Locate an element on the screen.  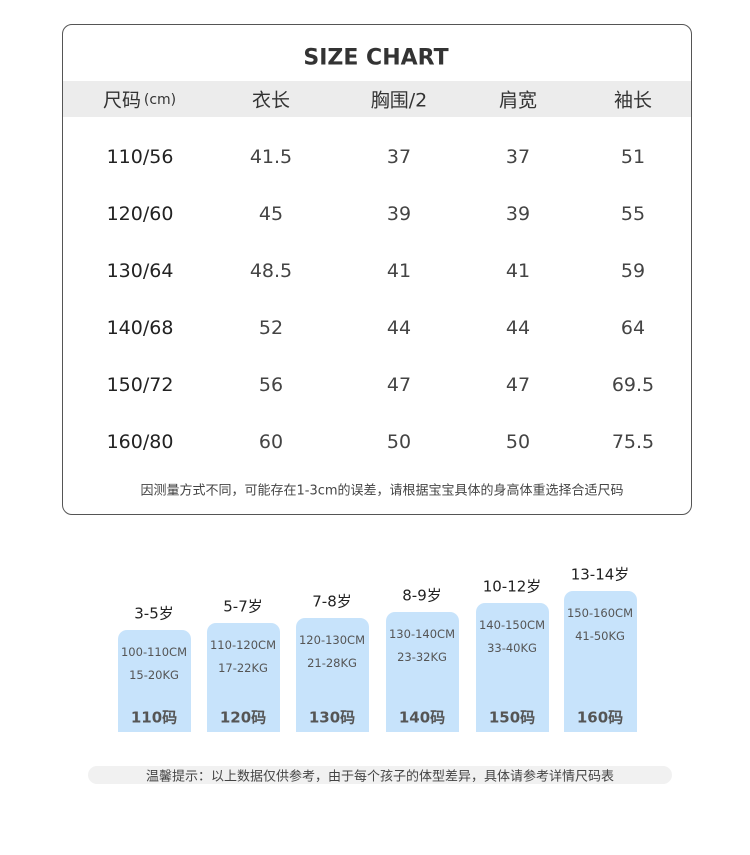
age-label: 7-8岁 is located at coordinates (332, 601).